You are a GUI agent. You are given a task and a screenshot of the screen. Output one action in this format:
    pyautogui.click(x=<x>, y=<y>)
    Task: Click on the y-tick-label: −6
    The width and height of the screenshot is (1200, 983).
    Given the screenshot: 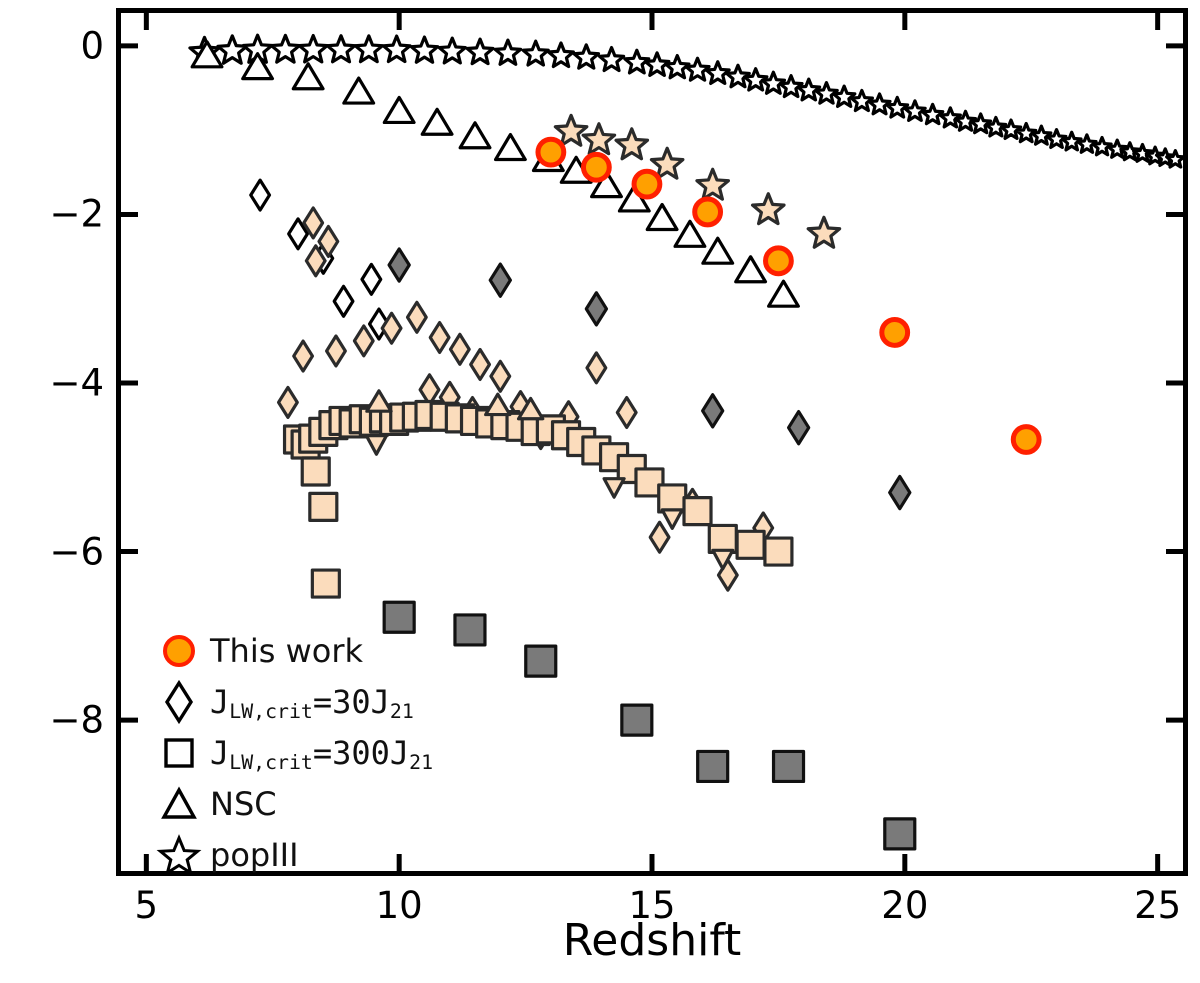 What is the action you would take?
    pyautogui.click(x=76, y=552)
    